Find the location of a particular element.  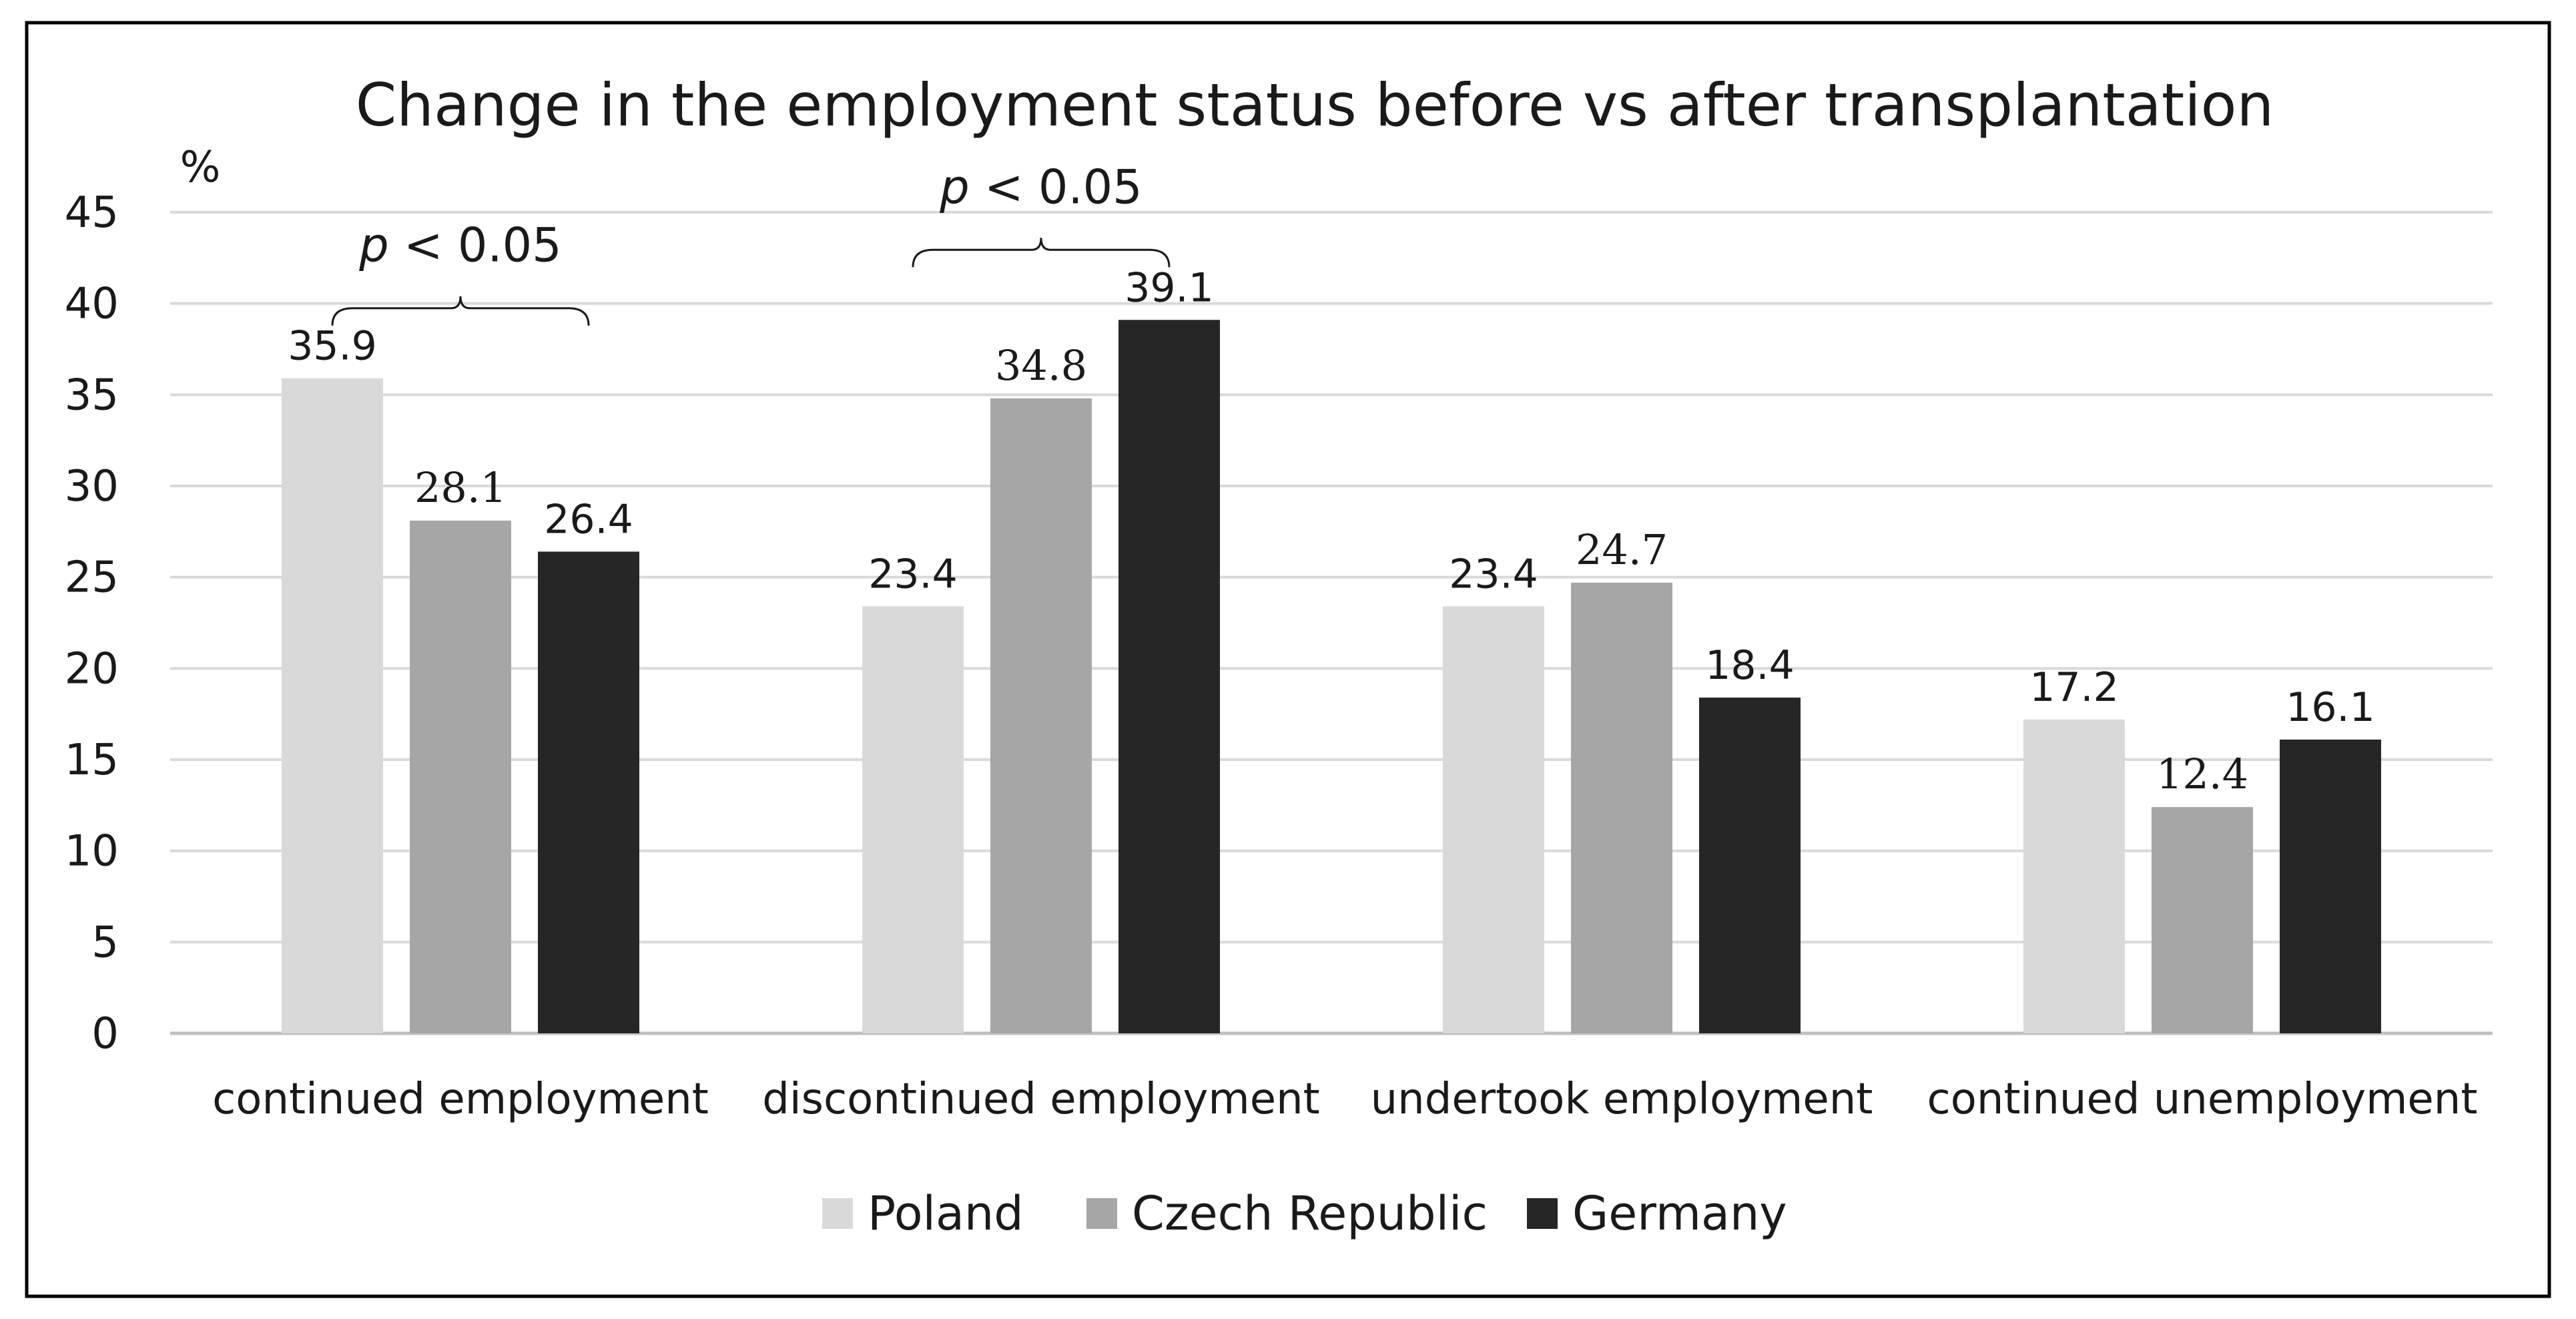

x-tick-label: continued unemployment is located at coordinates (2202, 1099).